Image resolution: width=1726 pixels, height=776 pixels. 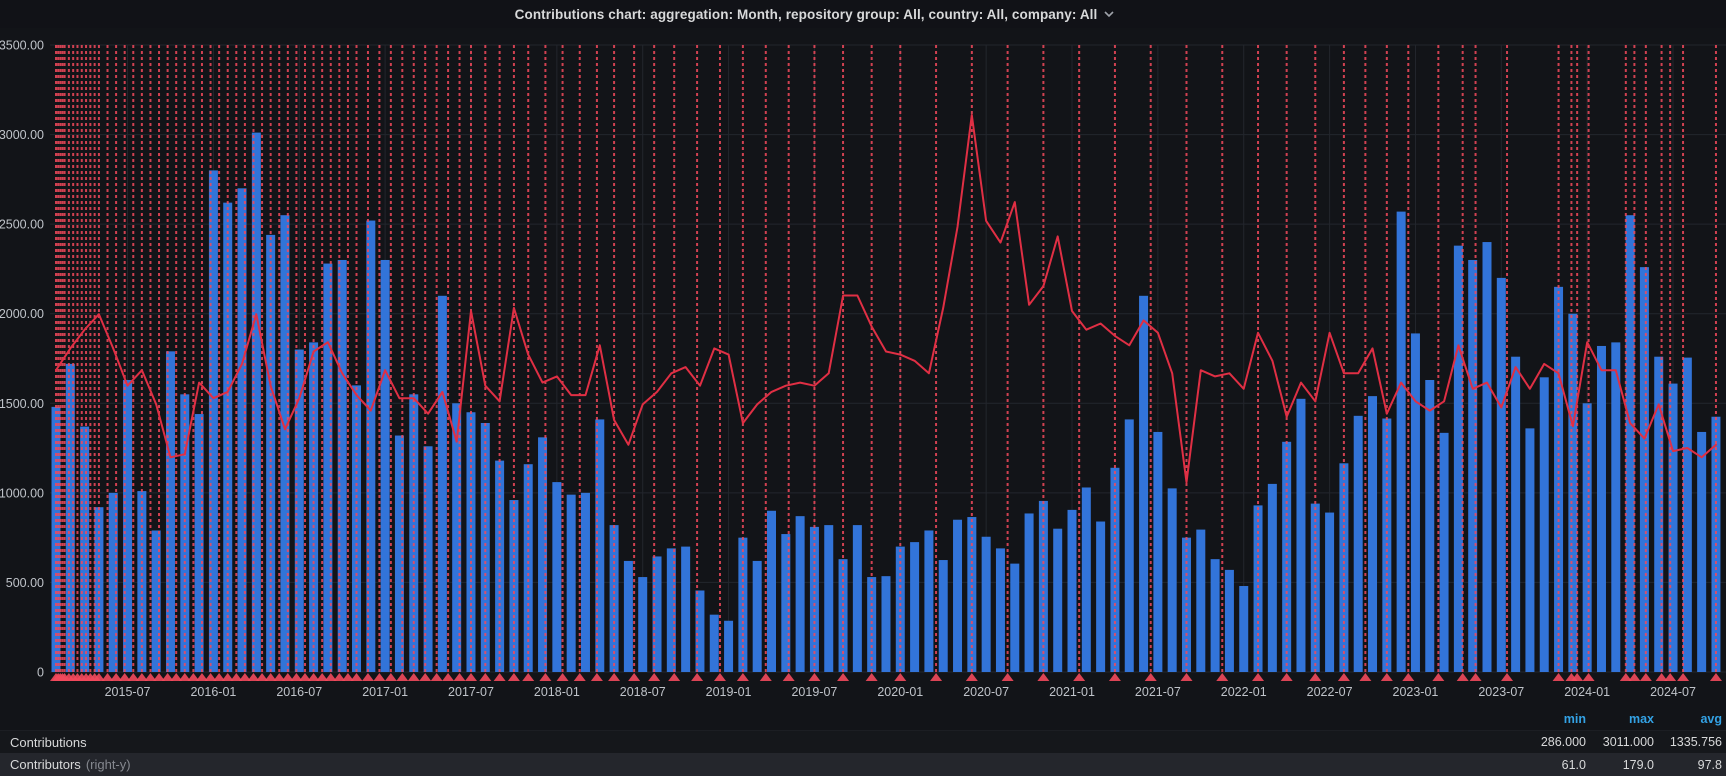 What do you see at coordinates (213, 692) in the screenshot?
I see `svg-text: 2016-01` at bounding box center [213, 692].